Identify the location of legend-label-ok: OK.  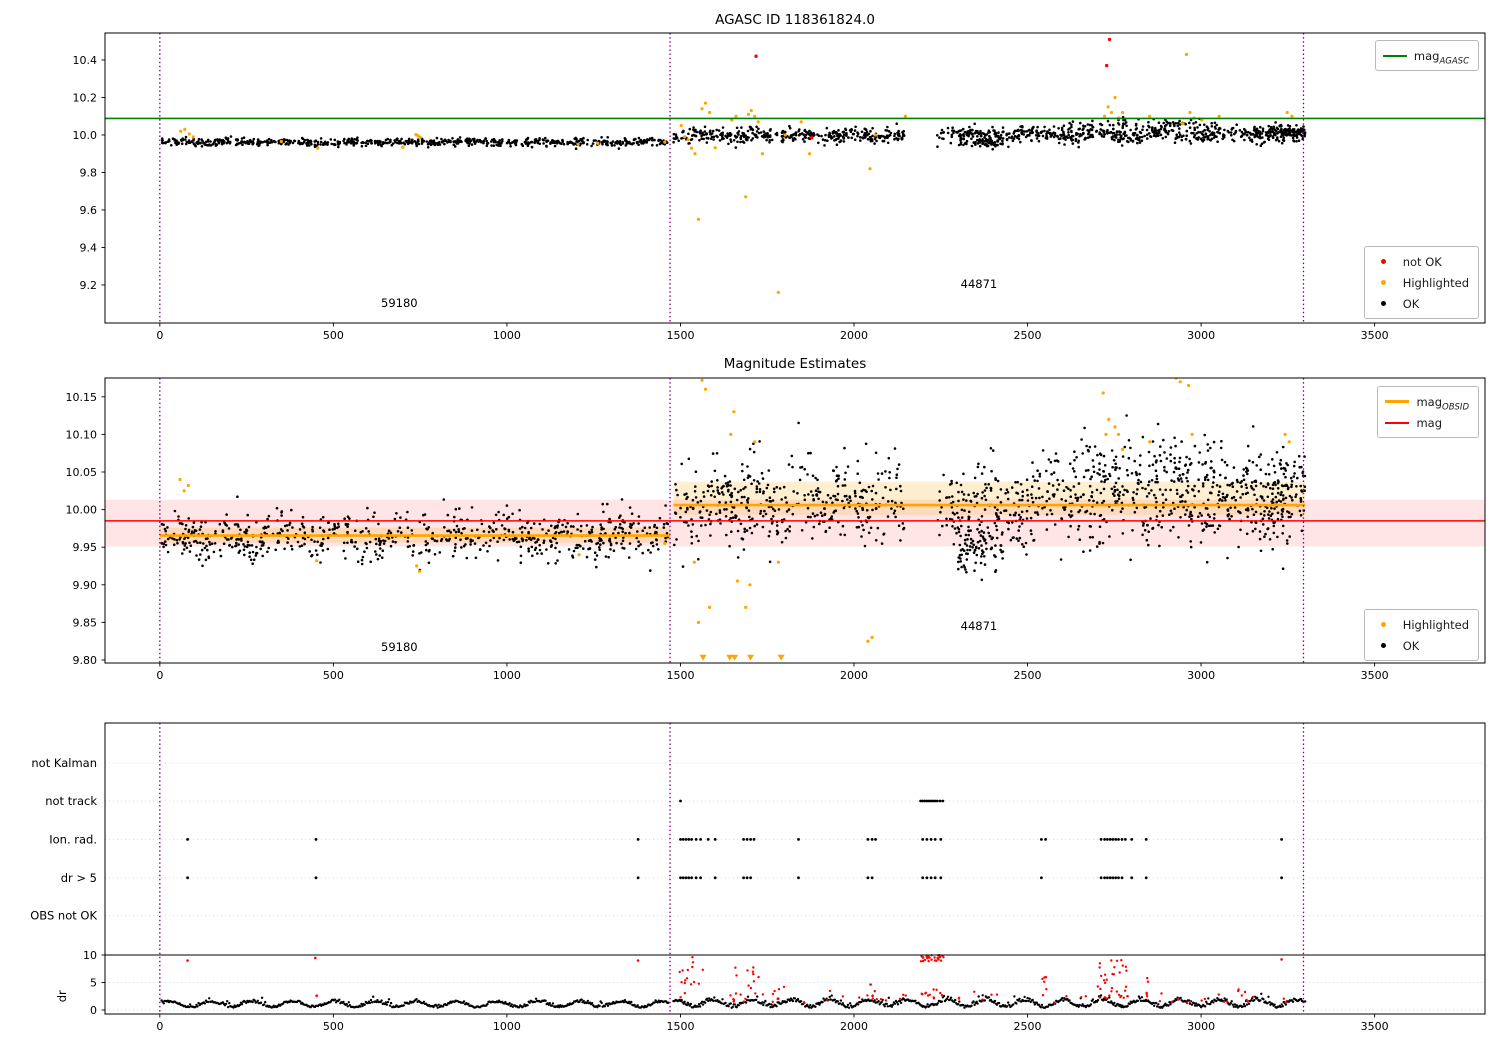
(1411, 303).